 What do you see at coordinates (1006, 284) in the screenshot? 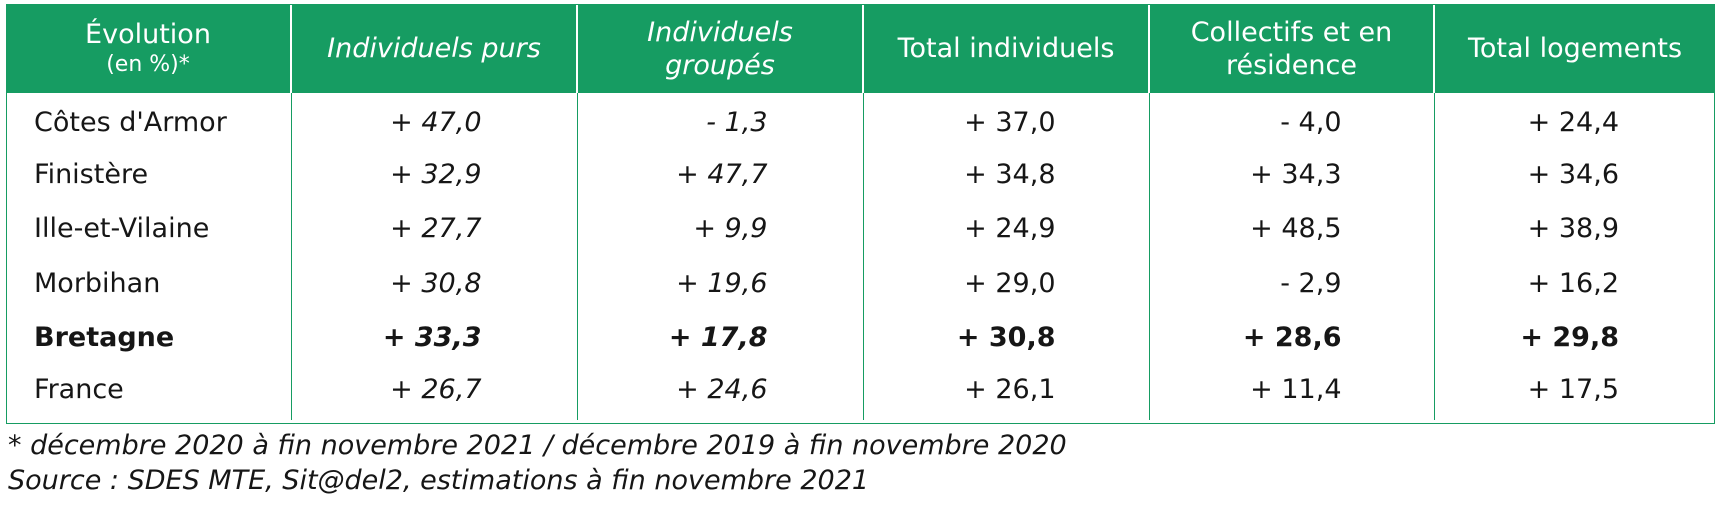
I see `cell-total-individuels: + 29,0` at bounding box center [1006, 284].